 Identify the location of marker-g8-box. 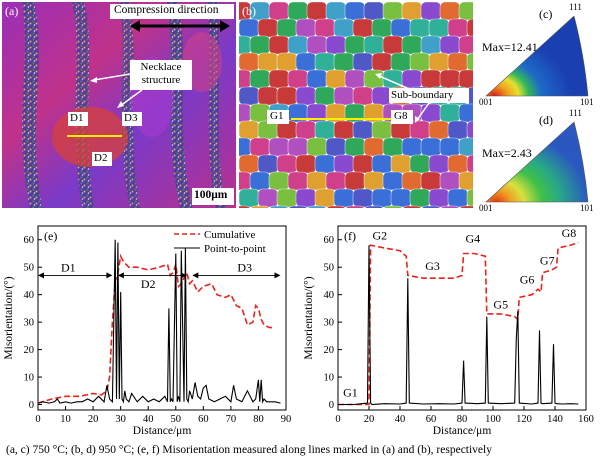
(402, 117).